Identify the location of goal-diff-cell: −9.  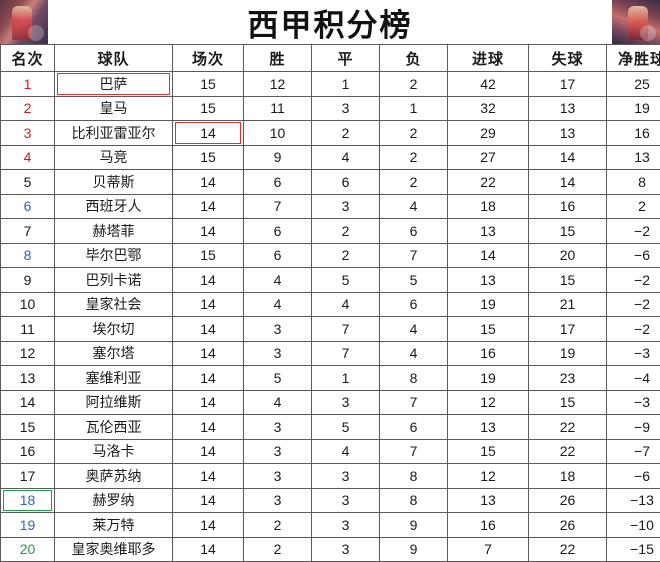
(633, 427).